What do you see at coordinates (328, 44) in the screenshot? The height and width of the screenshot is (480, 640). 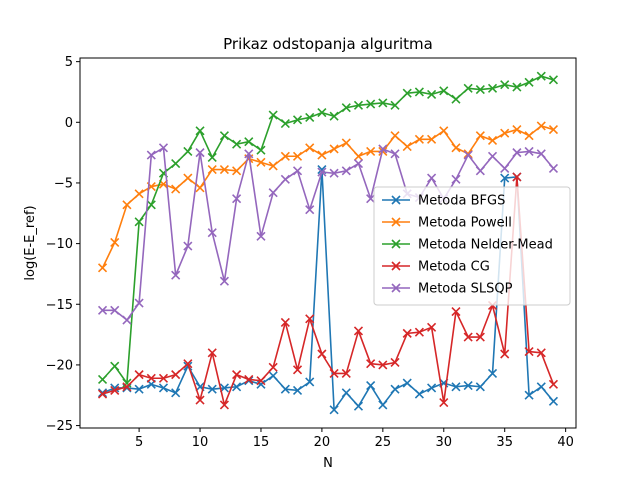 I see `chart-title: Prikaz odstopanja alguritma` at bounding box center [328, 44].